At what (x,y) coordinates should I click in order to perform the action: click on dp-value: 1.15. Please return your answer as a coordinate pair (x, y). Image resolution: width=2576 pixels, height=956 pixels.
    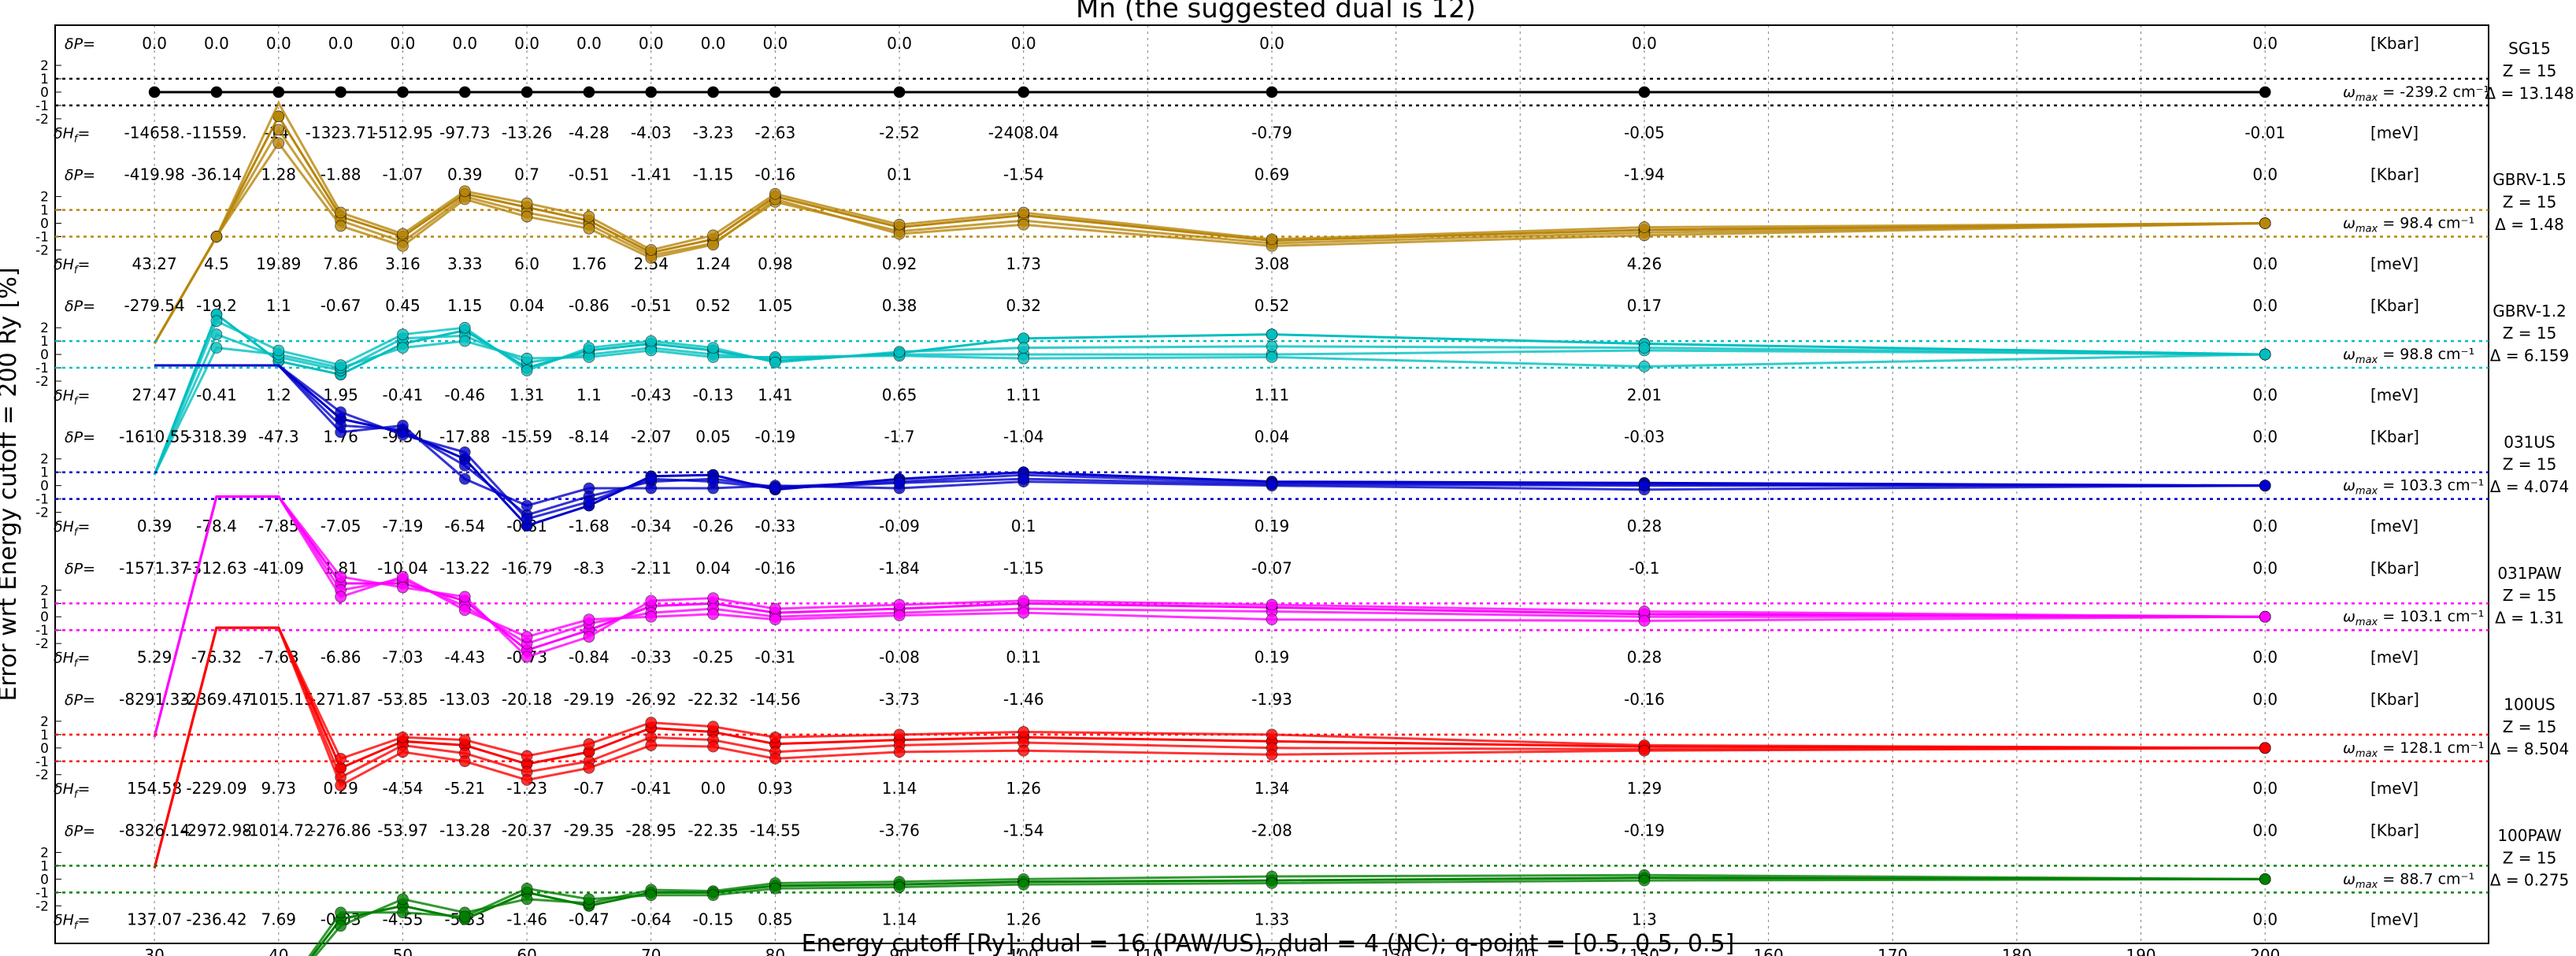
    Looking at the image, I should click on (465, 305).